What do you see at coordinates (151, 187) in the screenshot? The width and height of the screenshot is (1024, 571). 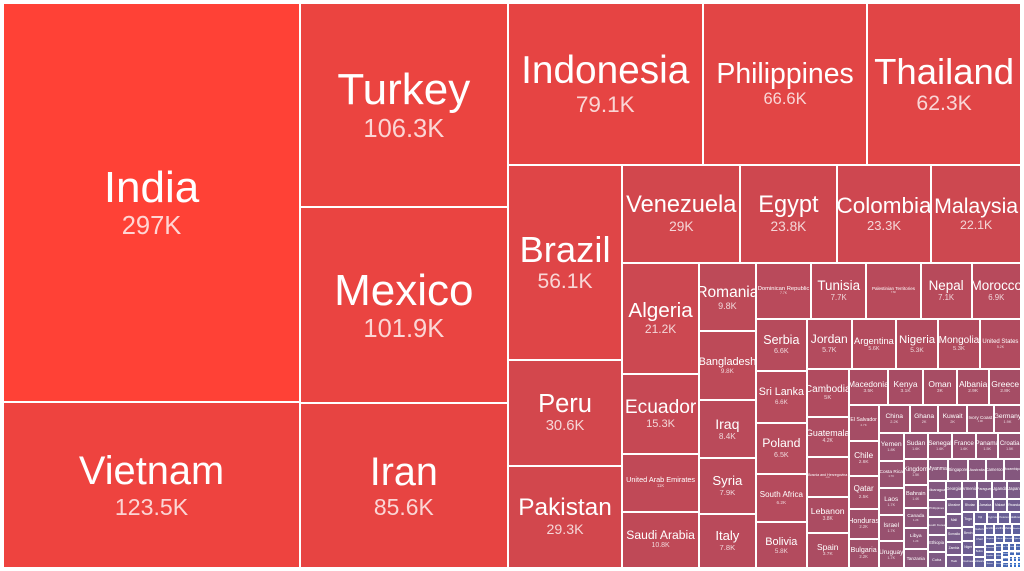 I see `cell-name-label: India` at bounding box center [151, 187].